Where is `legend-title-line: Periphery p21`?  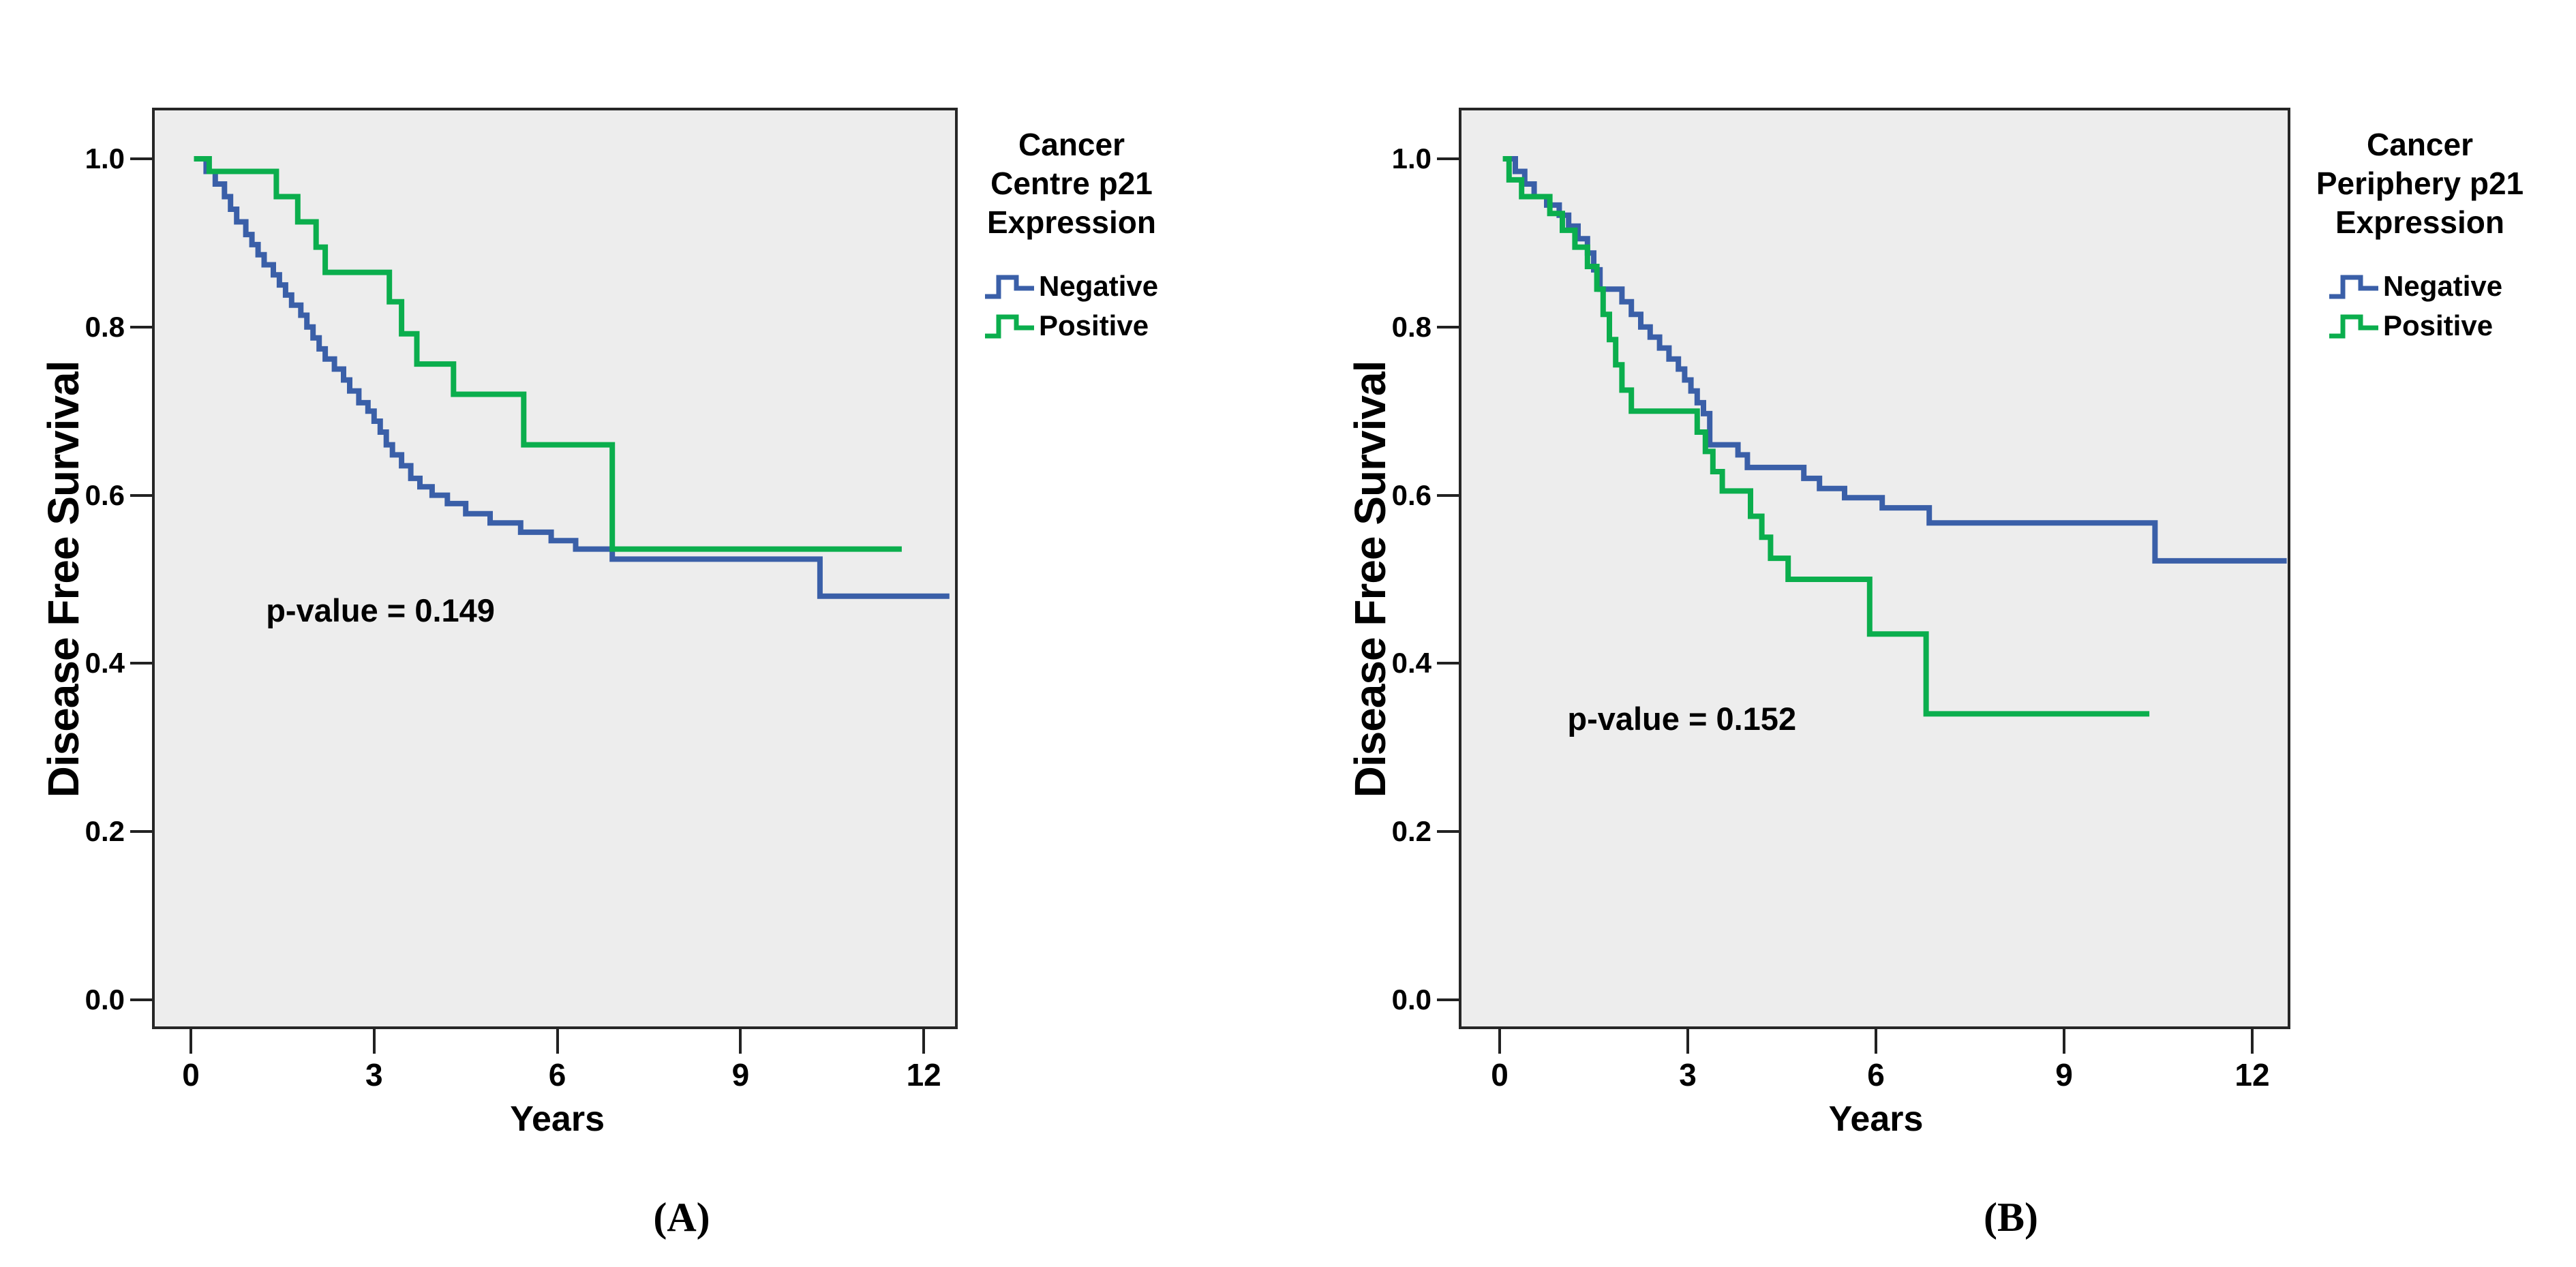
legend-title-line: Periphery p21 is located at coordinates (2420, 183).